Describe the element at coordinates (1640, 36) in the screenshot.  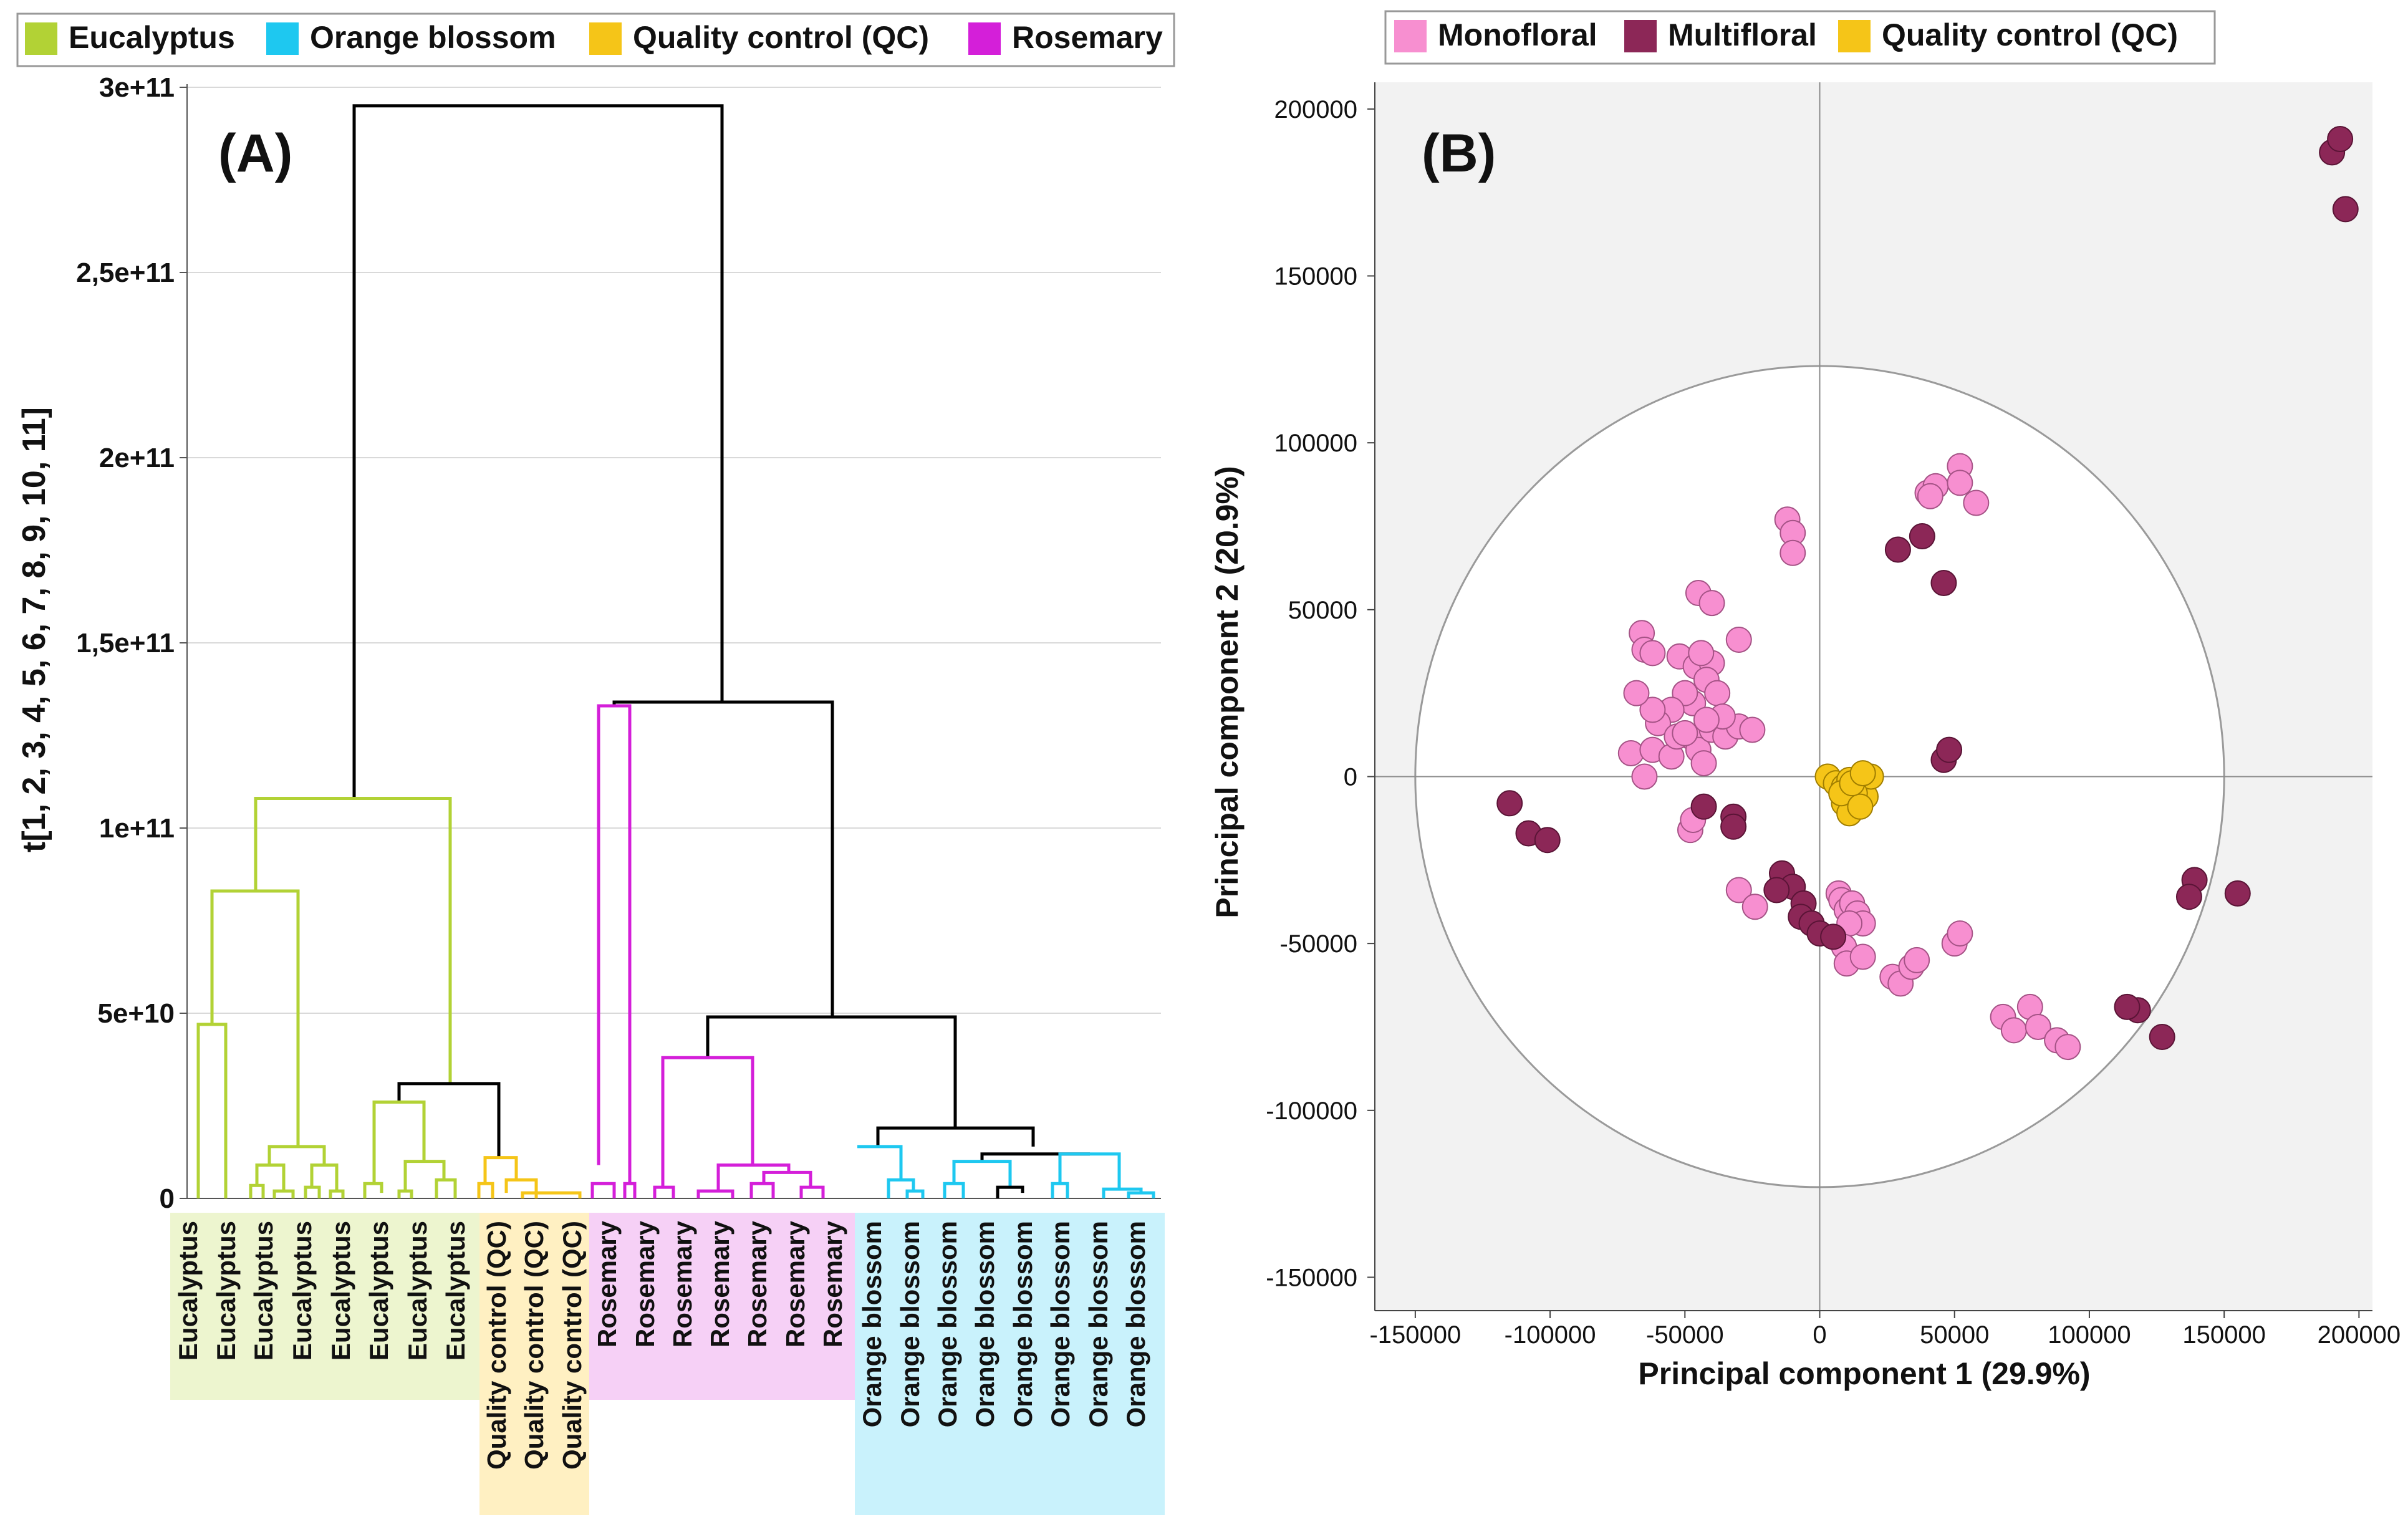
I see `legend-swatch-multifloral` at that location.